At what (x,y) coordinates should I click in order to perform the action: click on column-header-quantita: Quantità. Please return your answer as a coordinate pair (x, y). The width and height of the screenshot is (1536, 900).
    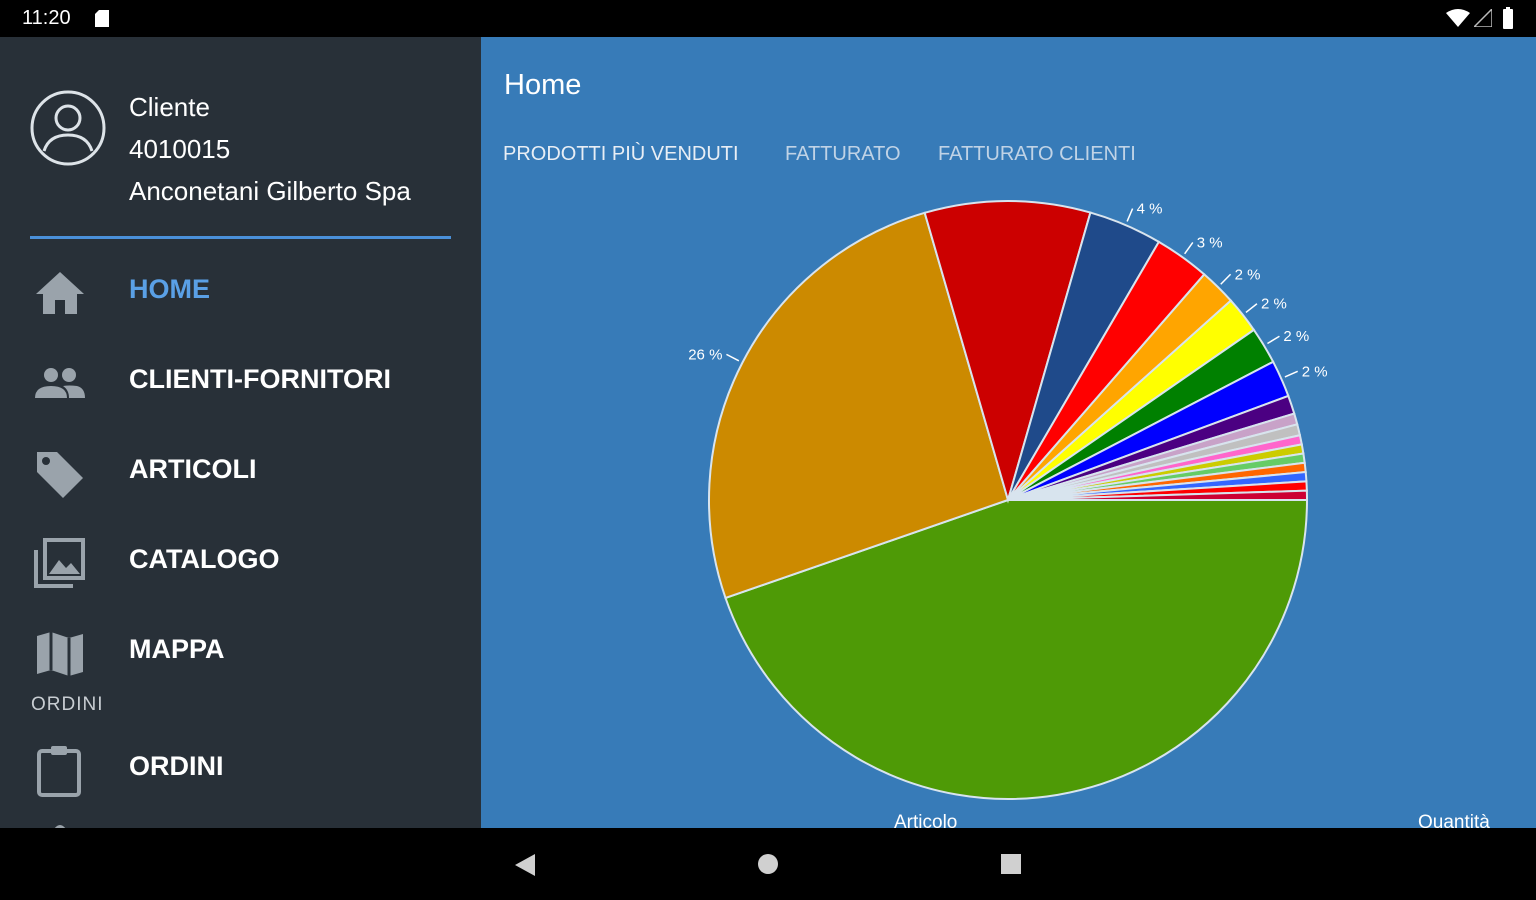
    Looking at the image, I should click on (1454, 820).